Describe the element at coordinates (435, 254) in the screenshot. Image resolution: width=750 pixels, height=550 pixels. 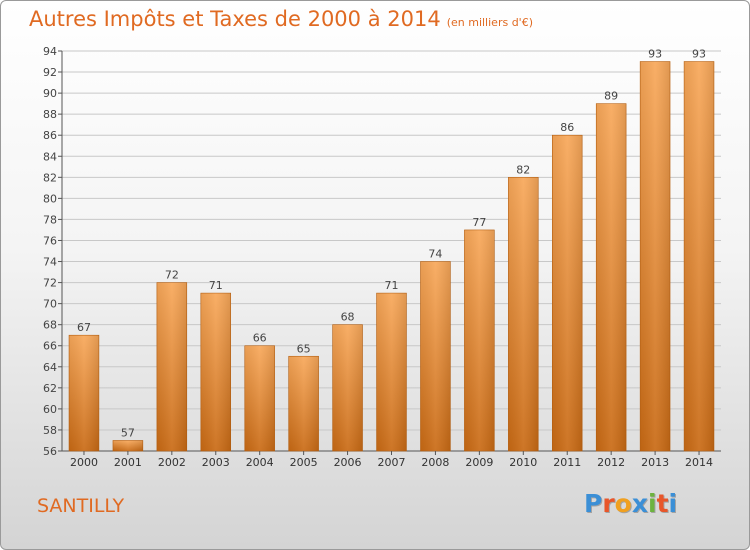
I see `data-label: 74` at that location.